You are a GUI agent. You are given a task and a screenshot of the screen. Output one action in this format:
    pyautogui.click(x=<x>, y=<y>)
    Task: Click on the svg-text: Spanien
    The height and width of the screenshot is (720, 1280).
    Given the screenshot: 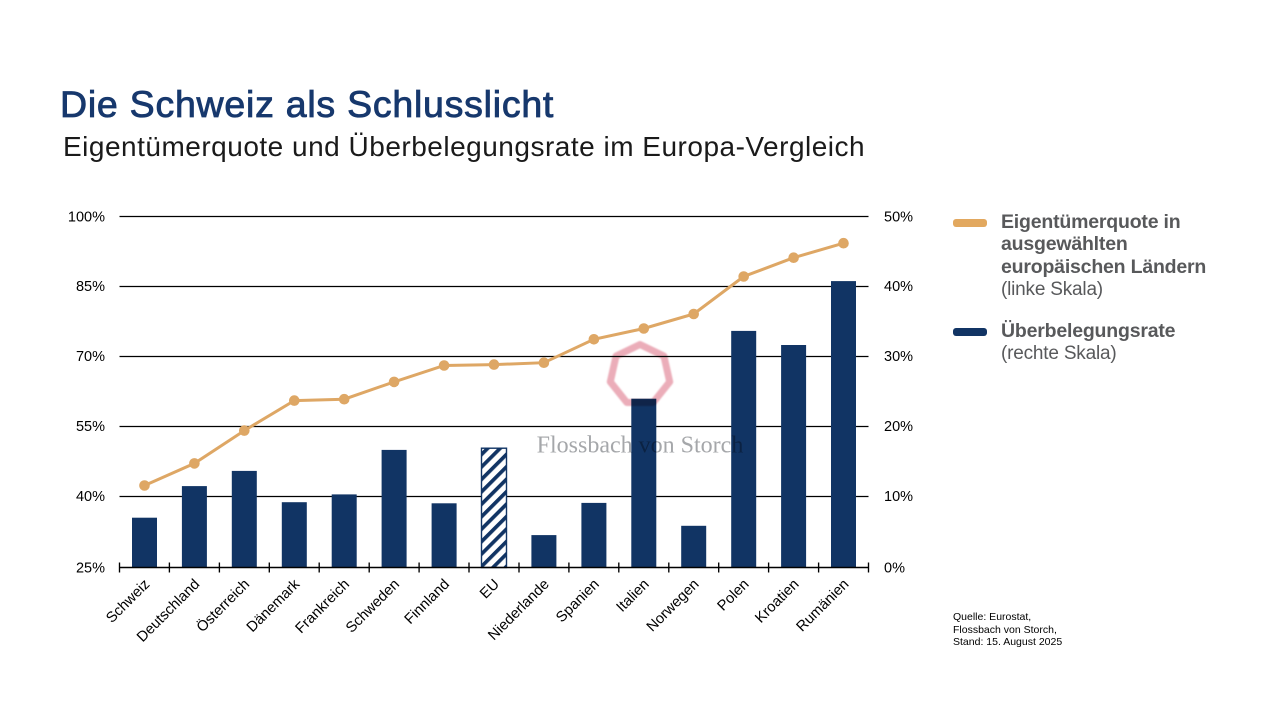 What is the action you would take?
    pyautogui.click(x=577, y=601)
    